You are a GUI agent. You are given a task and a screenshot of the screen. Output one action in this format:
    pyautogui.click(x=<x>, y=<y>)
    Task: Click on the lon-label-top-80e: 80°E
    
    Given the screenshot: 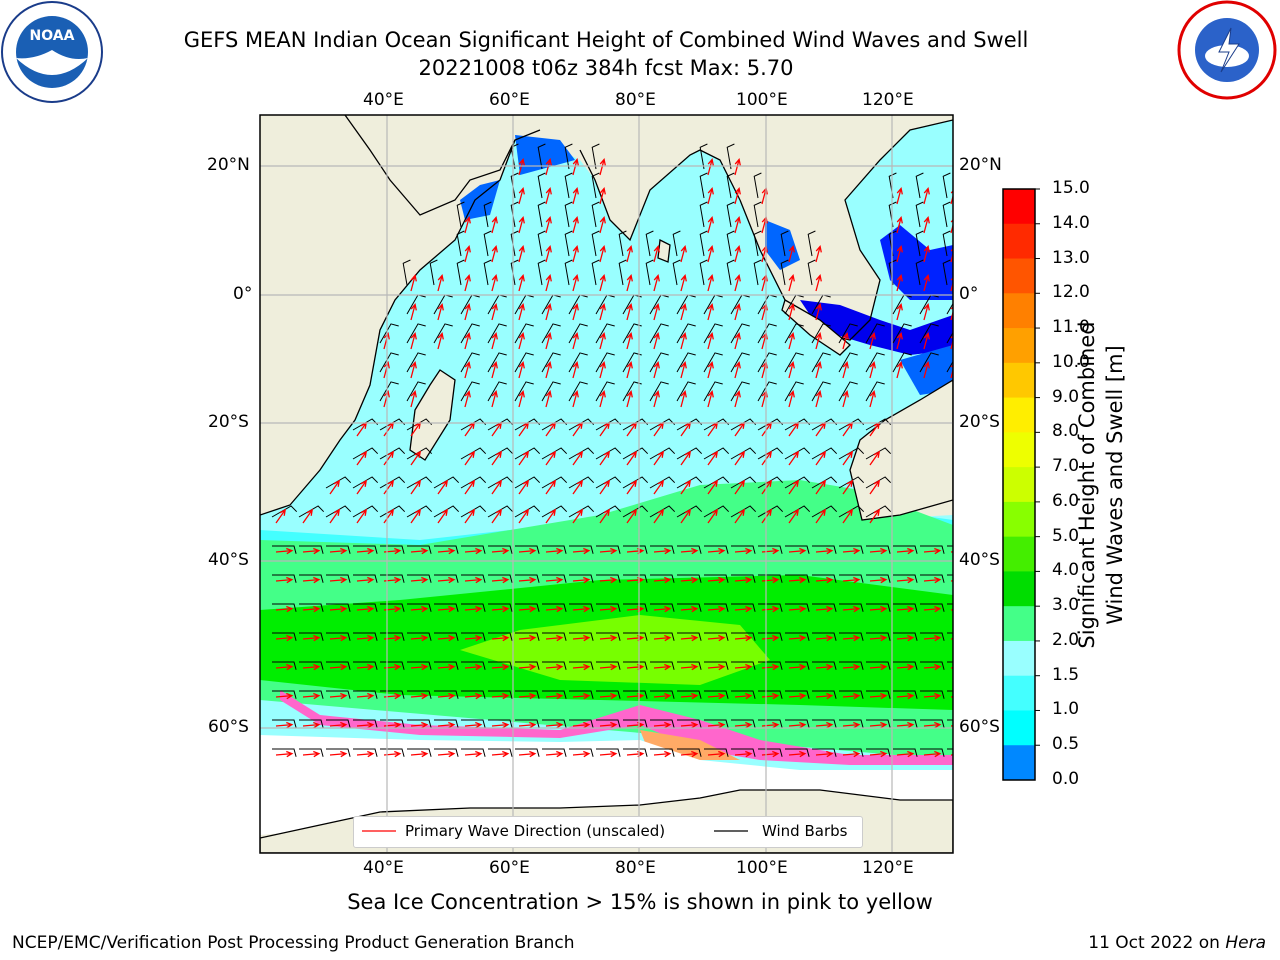 What is the action you would take?
    pyautogui.click(x=635, y=100)
    